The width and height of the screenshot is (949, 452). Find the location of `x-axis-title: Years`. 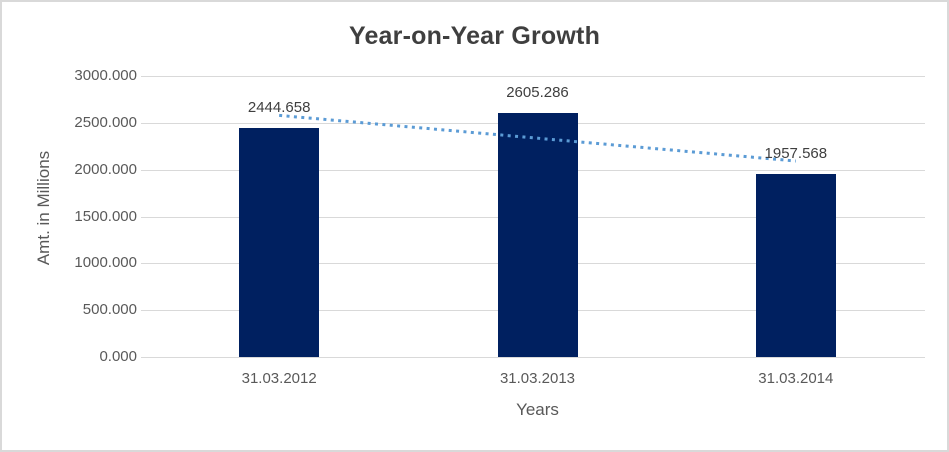

x-axis-title: Years is located at coordinates (537, 409).